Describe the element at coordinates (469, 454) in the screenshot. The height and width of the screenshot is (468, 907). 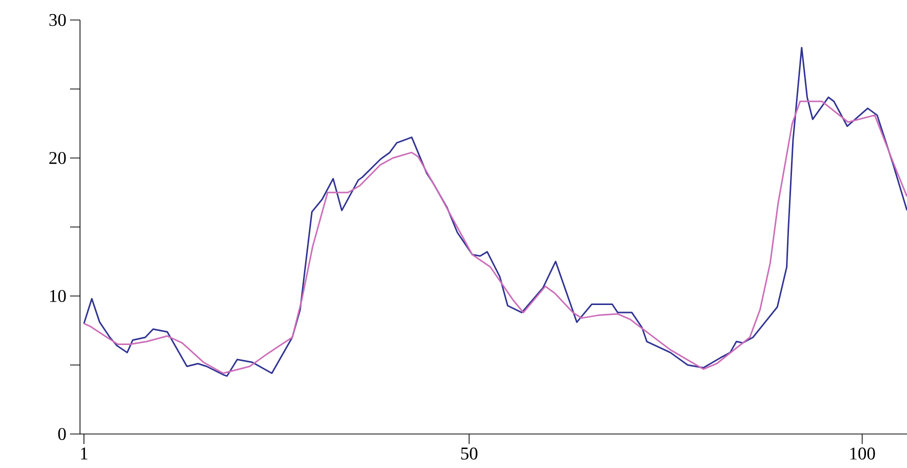
I see `x-tick-label: 50` at that location.